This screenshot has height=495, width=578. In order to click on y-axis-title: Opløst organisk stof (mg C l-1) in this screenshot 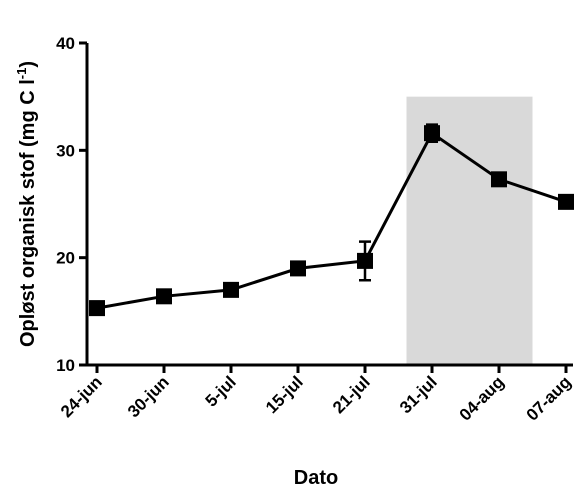, I will do `click(26, 204)`.